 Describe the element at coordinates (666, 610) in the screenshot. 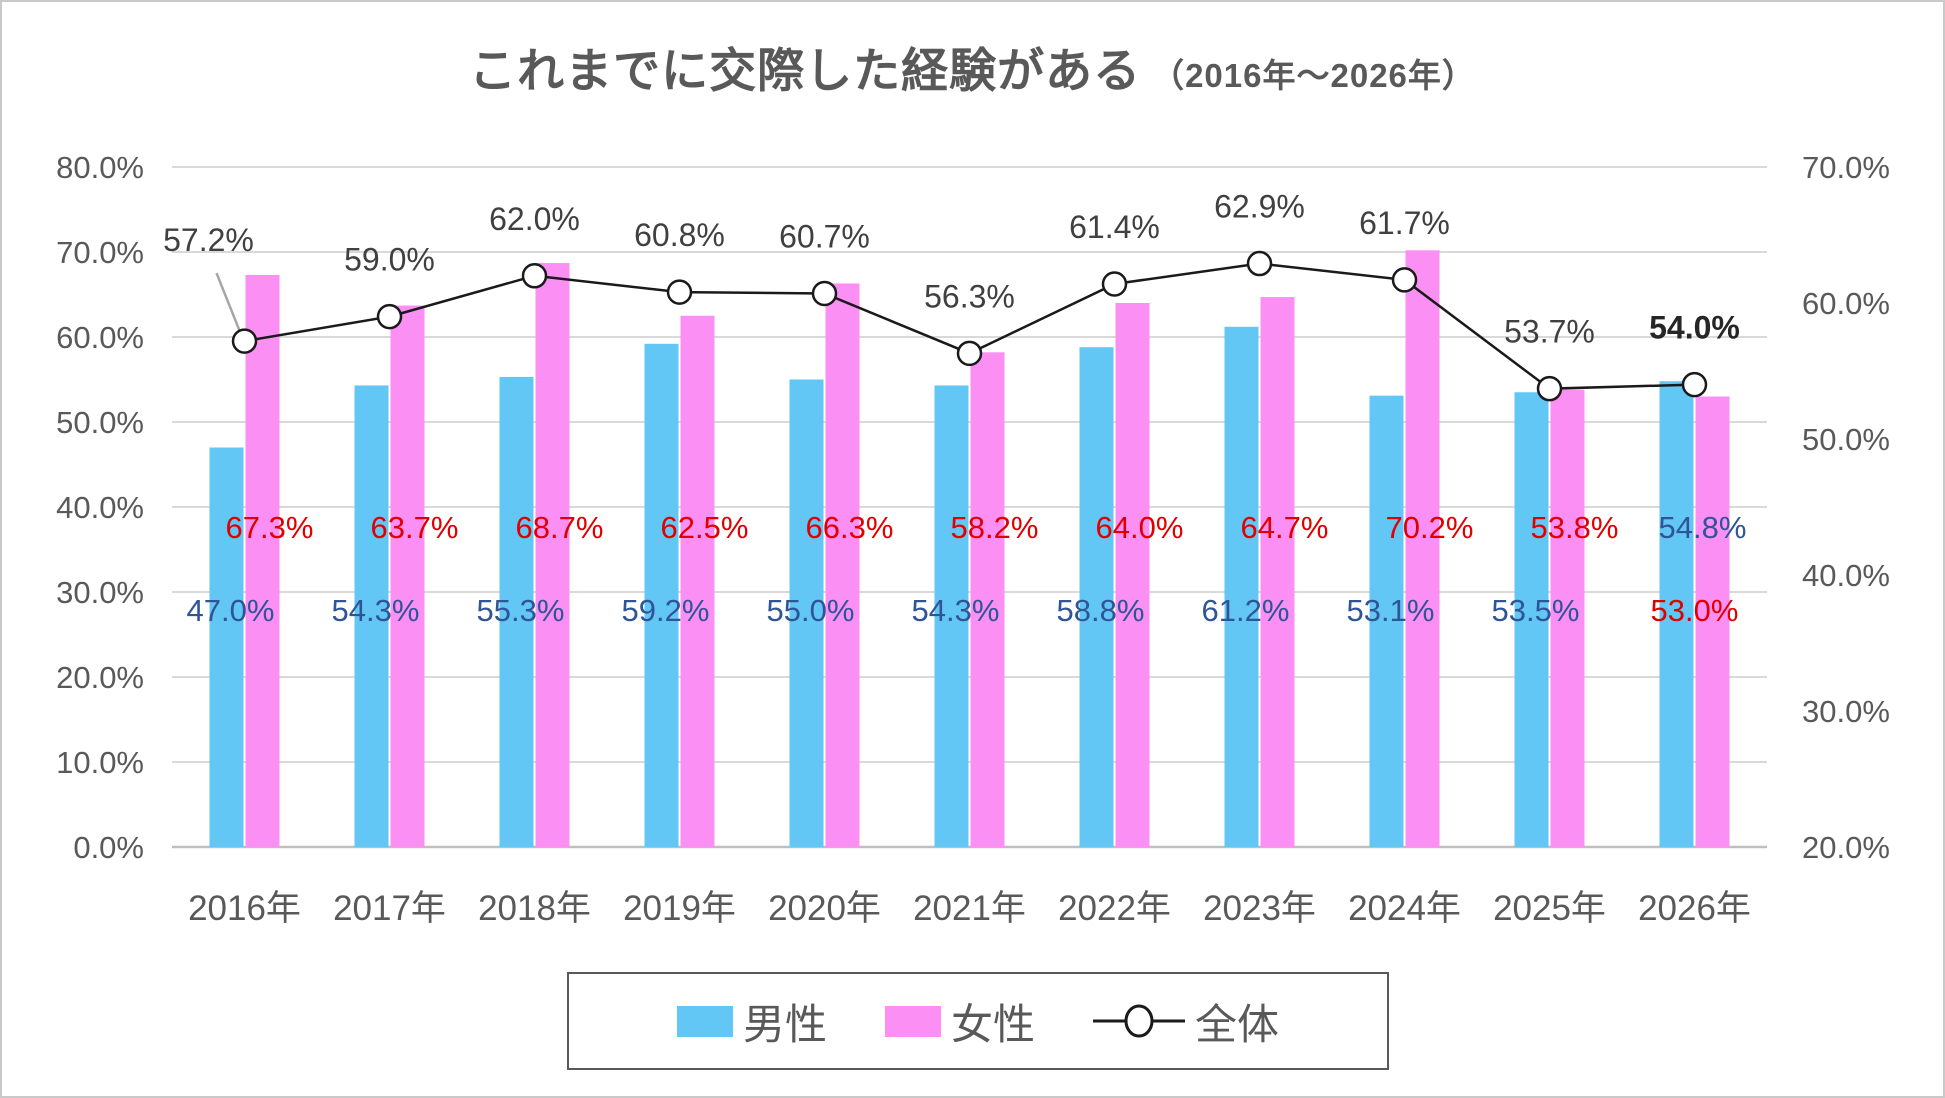

I see `bar-label: 59.2%` at that location.